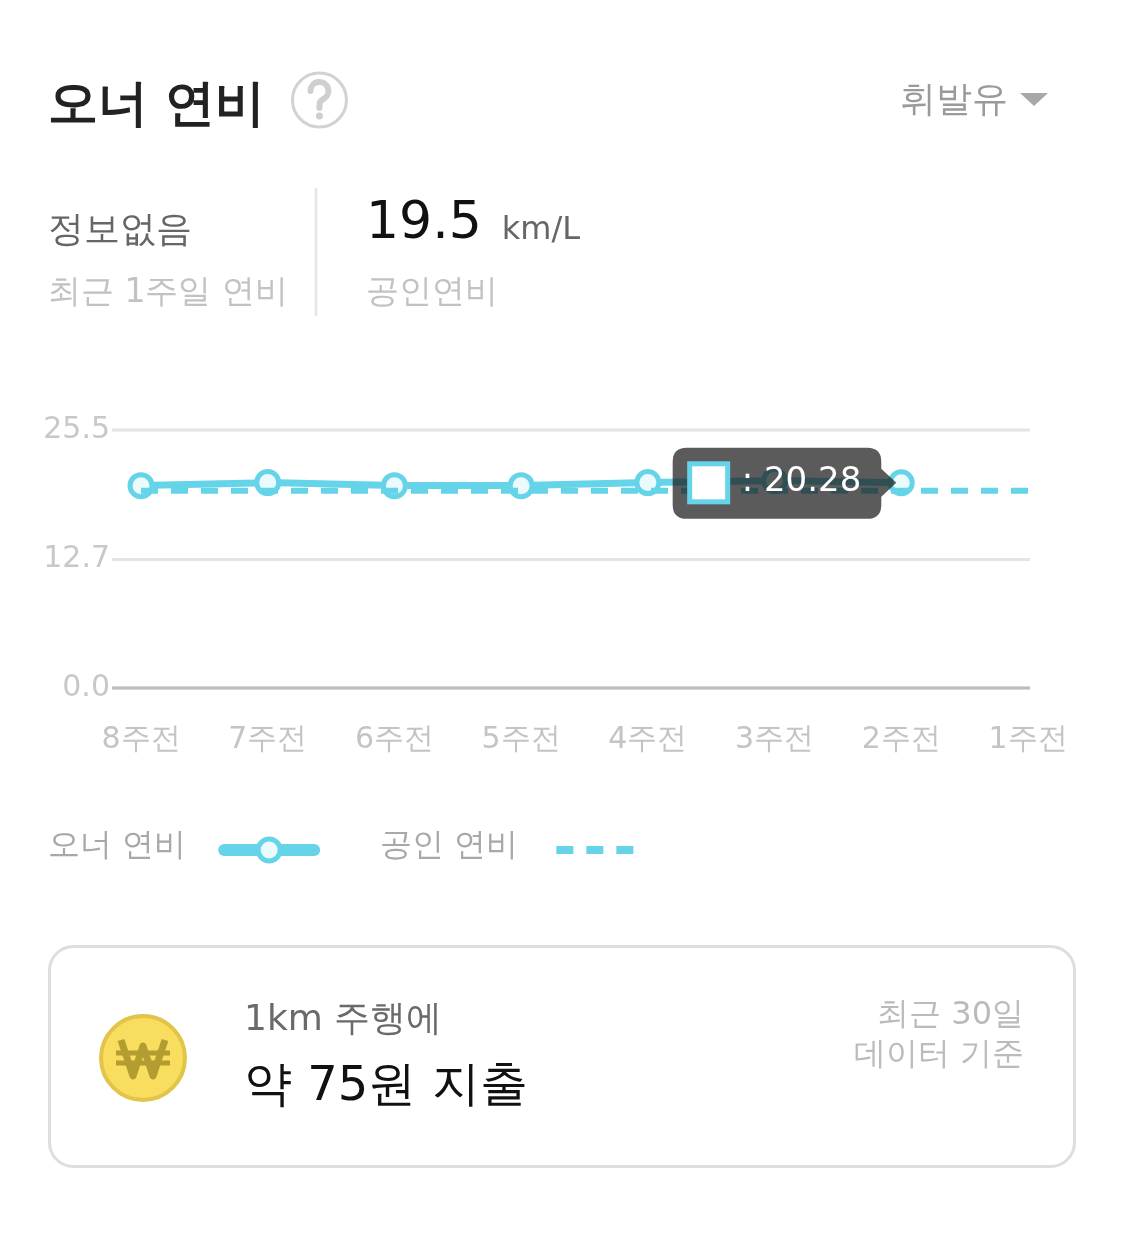  I want to click on x-tick-label: 1주전, so click(1028, 737).